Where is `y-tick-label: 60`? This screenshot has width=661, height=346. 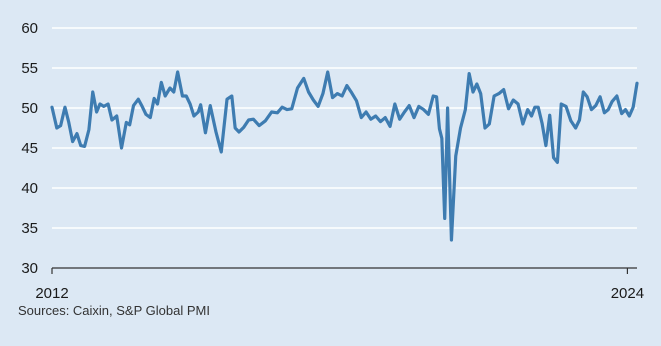 y-tick-label: 60 is located at coordinates (29, 28).